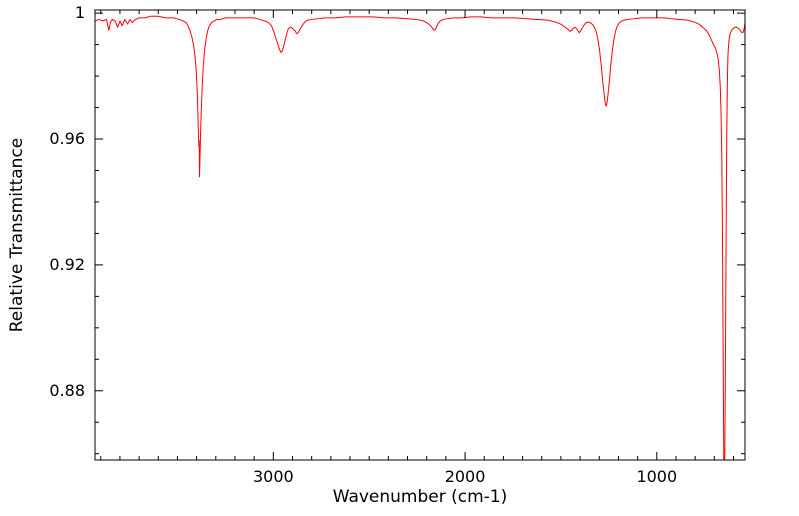 The image size is (799, 516). I want to click on y-tick-label: 0.96, so click(67, 138).